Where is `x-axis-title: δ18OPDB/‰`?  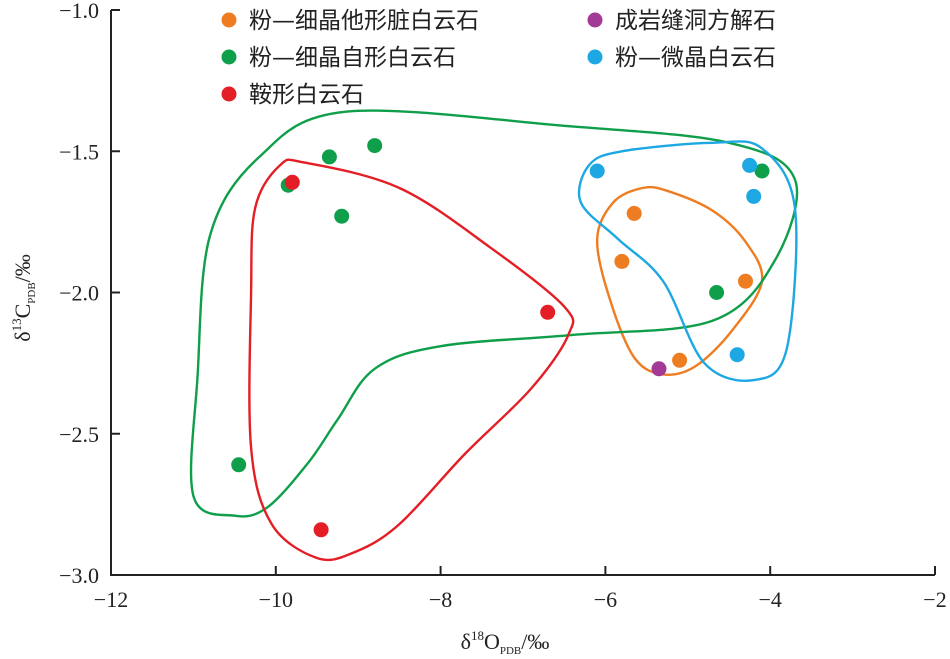 x-axis-title: δ18OPDB/‰ is located at coordinates (505, 642).